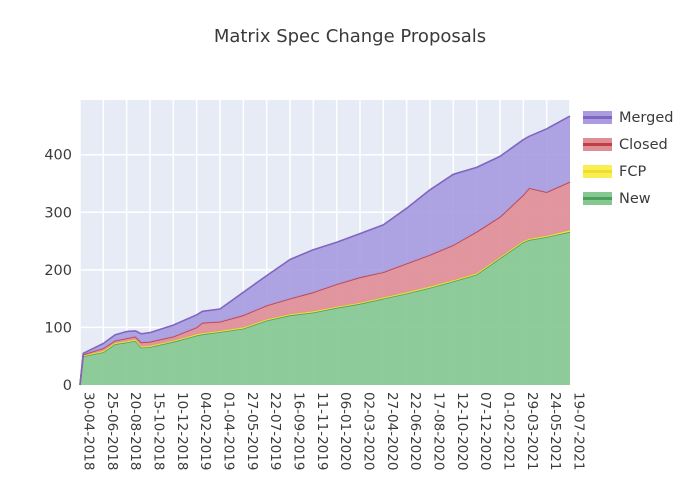  Describe the element at coordinates (67, 386) in the screenshot. I see `y-tick-label: 0` at that location.